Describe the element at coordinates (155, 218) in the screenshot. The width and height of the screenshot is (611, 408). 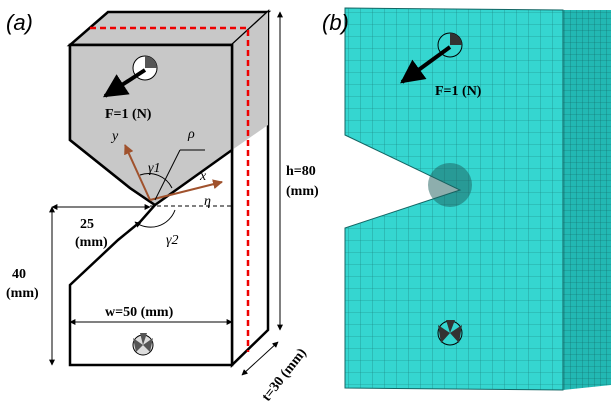
I see `gamma2-arc` at that location.